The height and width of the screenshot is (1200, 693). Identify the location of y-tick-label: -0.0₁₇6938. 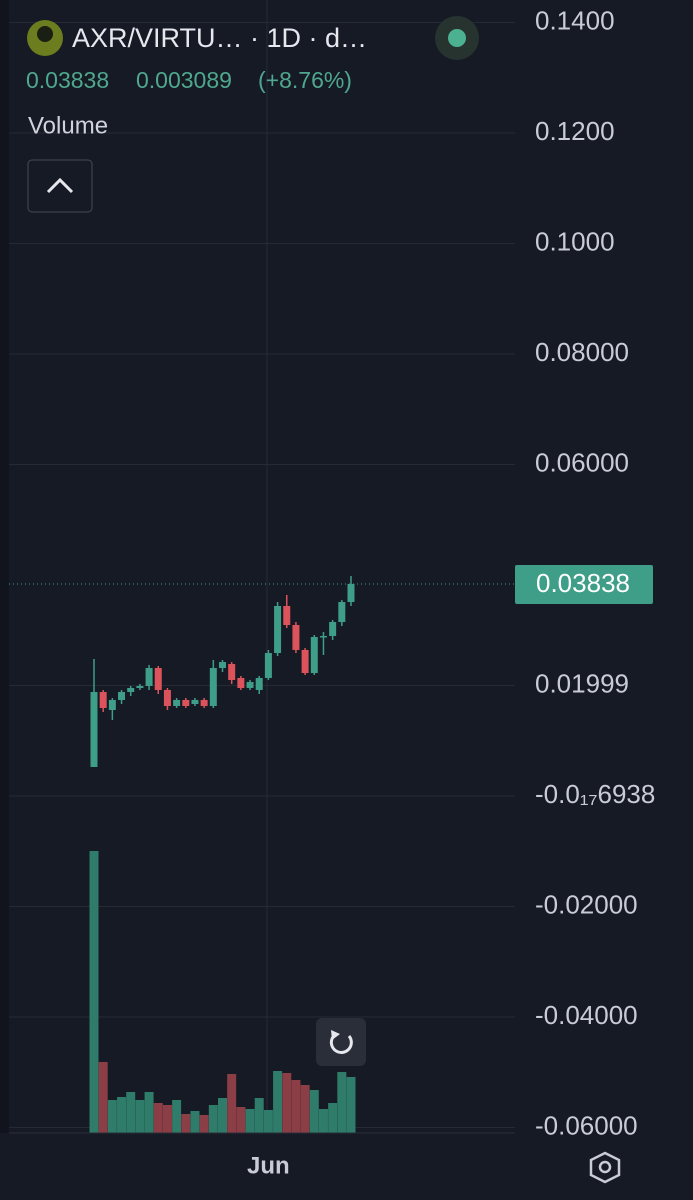
(595, 794).